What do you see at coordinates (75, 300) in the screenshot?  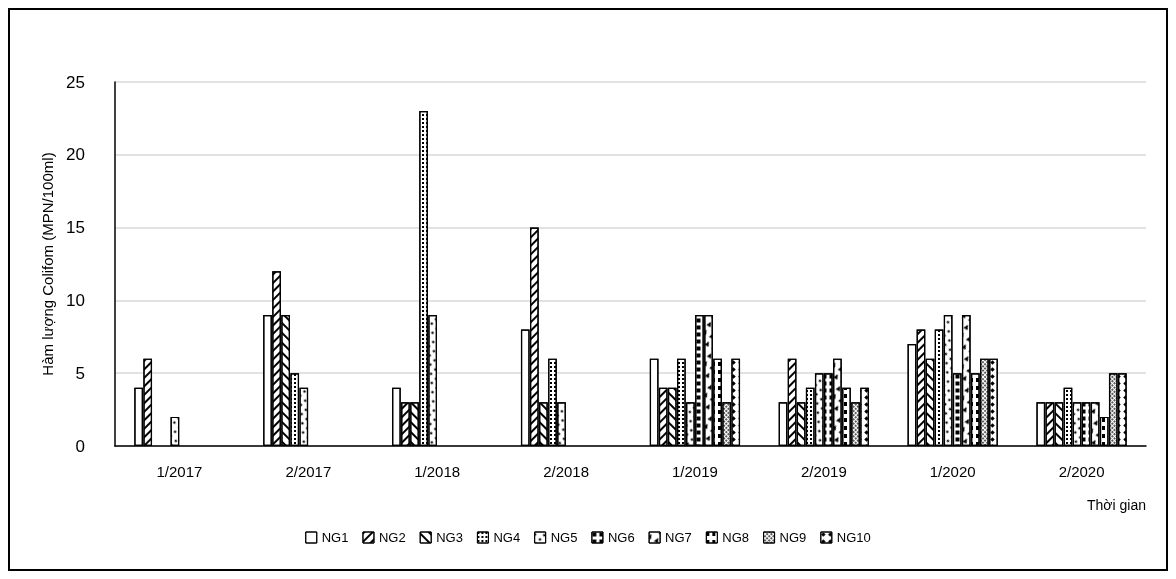 I see `y-tick-label: 10` at bounding box center [75, 300].